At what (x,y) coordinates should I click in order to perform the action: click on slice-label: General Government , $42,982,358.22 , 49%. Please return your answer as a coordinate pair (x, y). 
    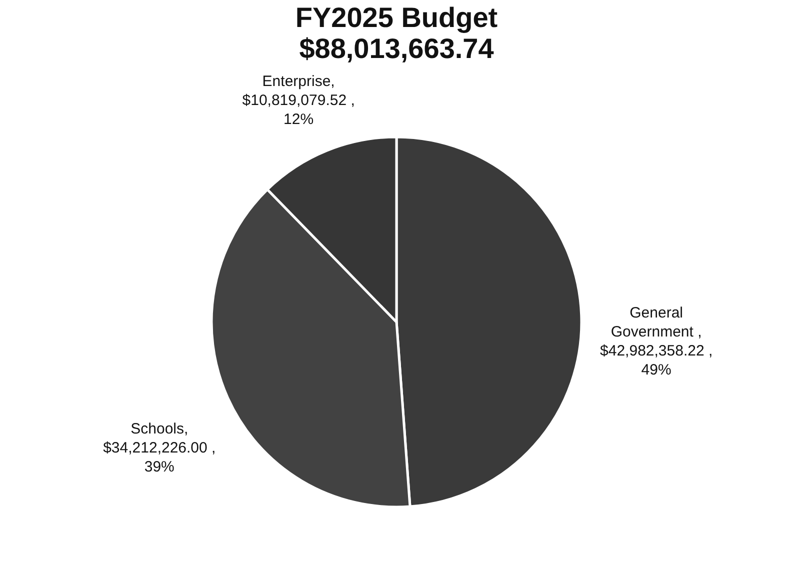
    Looking at the image, I should click on (656, 341).